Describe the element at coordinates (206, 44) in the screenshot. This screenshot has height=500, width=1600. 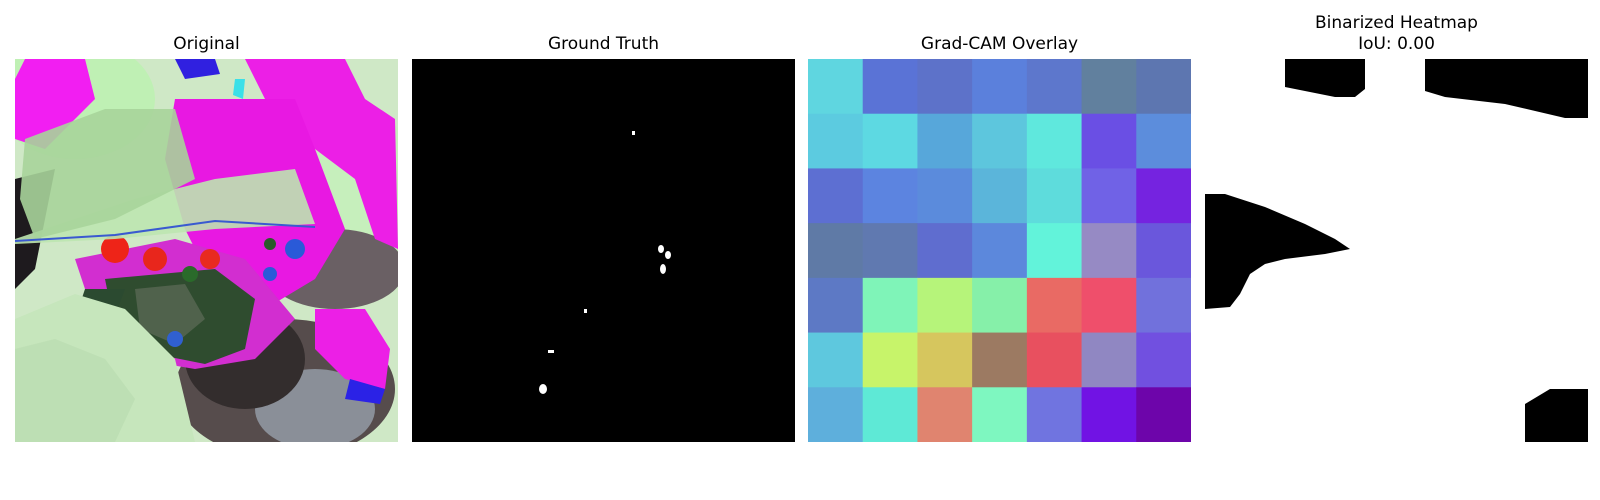
I see `original-title: Original` at that location.